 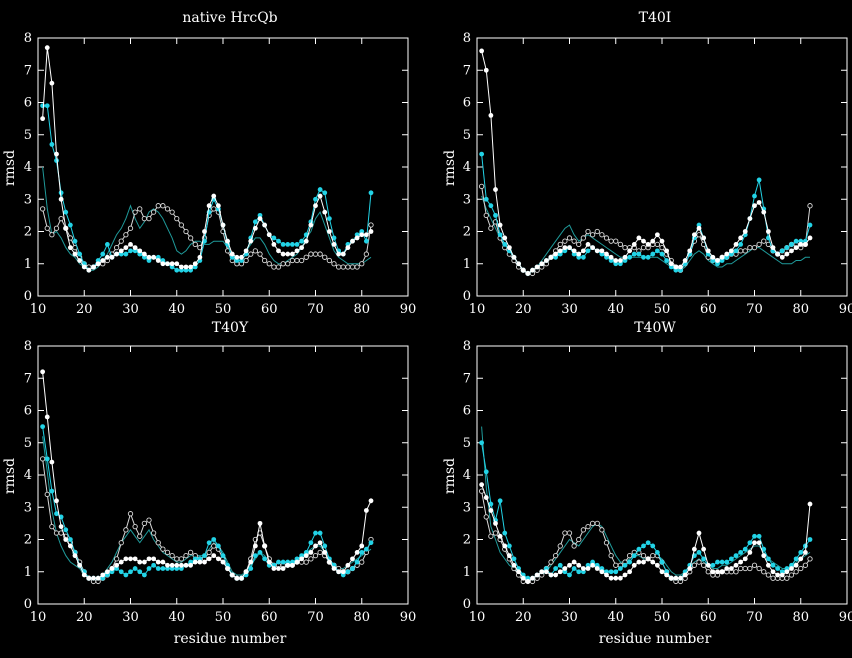 What do you see at coordinates (361, 309) in the screenshot?
I see `x-tick-label: 80` at bounding box center [361, 309].